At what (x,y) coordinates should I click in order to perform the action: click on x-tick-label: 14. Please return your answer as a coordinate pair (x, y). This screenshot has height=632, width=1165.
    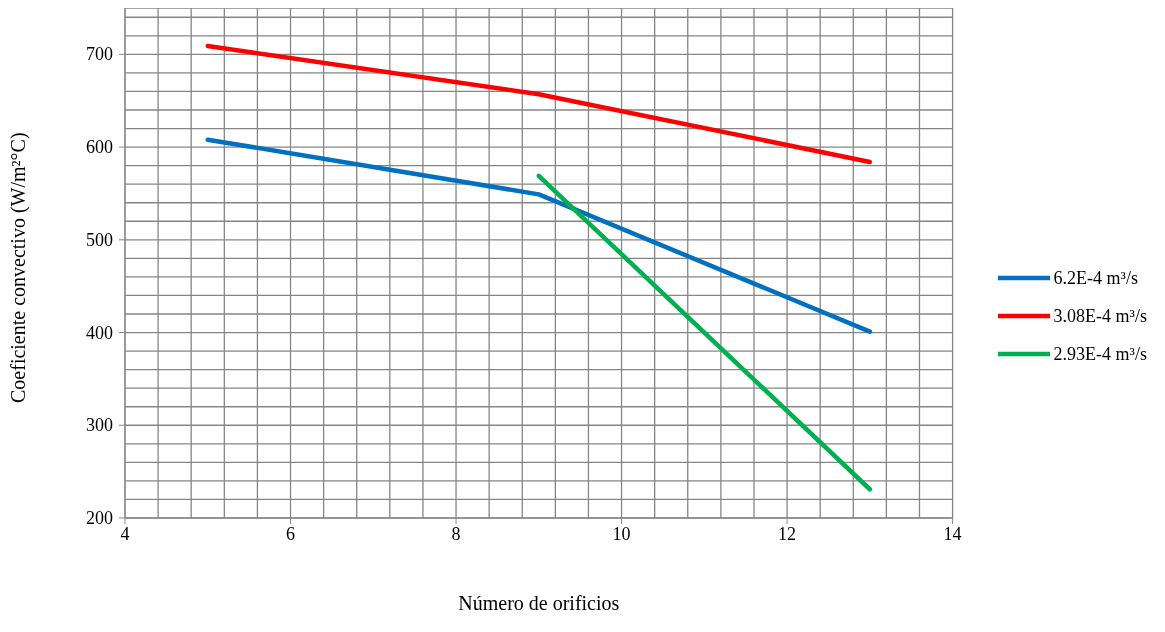
    Looking at the image, I should click on (952, 534).